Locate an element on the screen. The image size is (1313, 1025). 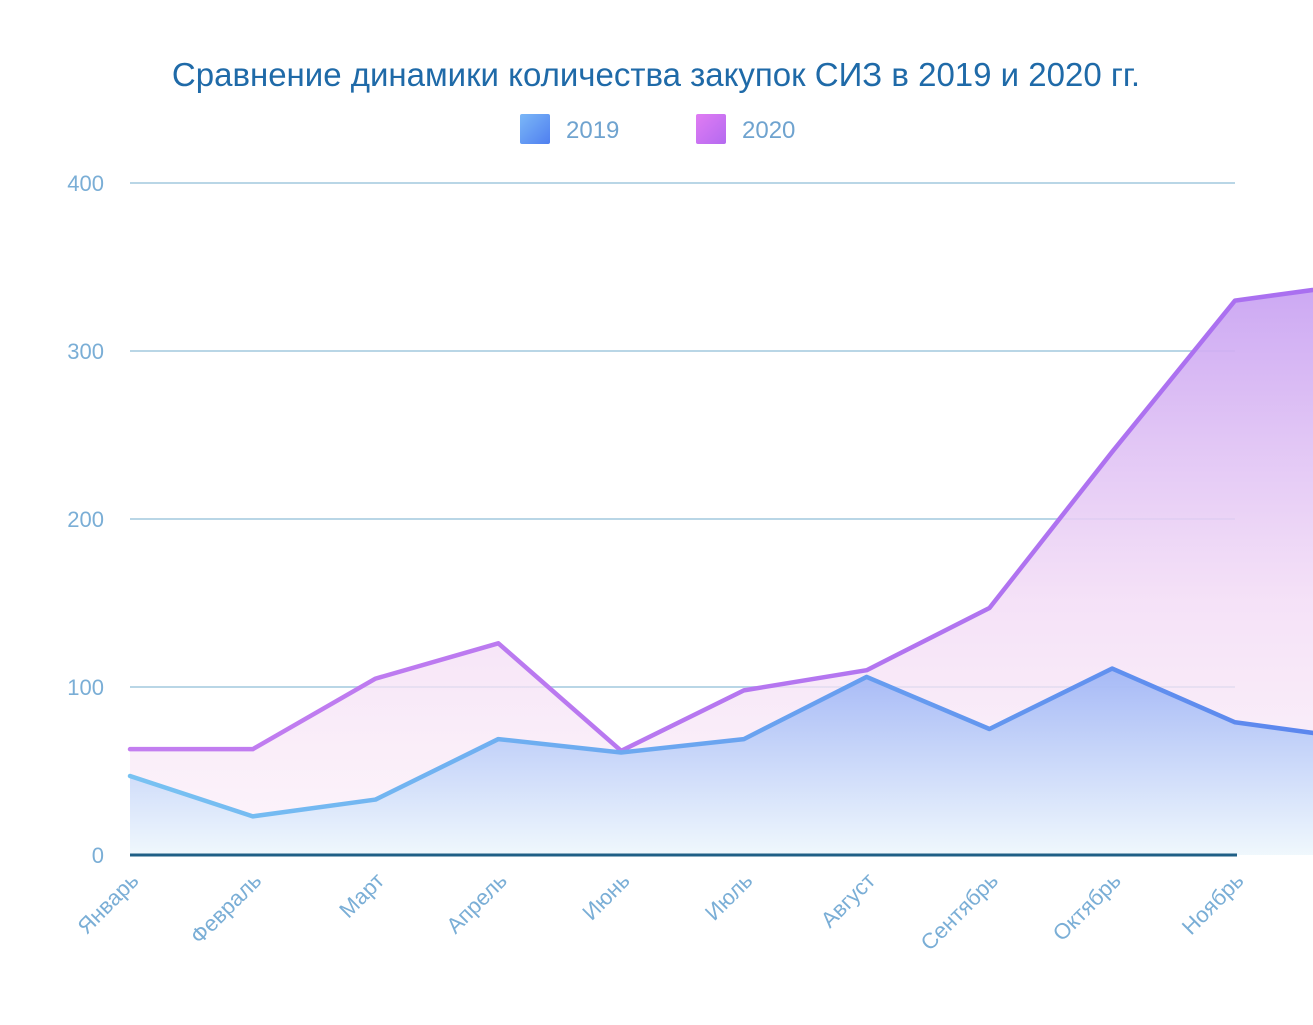
legend-label-2020: 2020 is located at coordinates (768, 130).